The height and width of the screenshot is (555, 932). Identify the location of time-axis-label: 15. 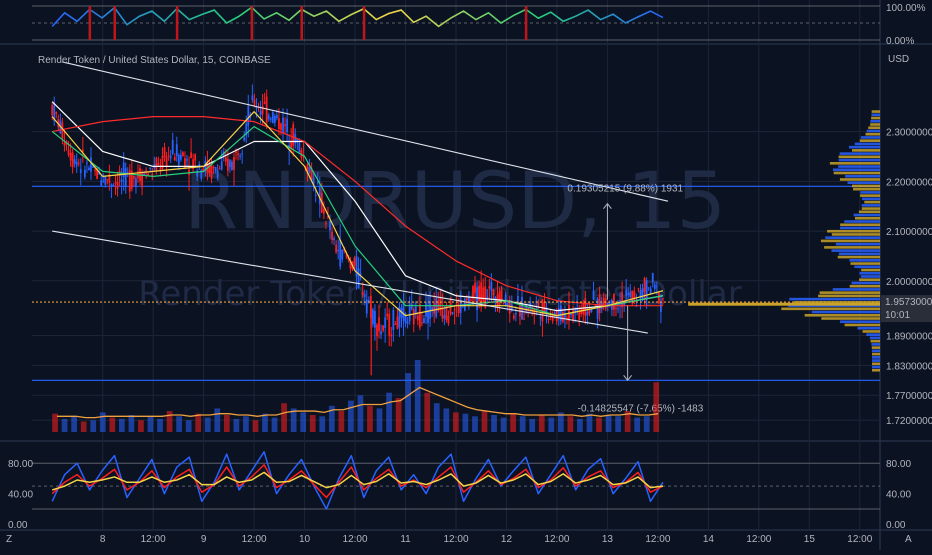
(810, 539).